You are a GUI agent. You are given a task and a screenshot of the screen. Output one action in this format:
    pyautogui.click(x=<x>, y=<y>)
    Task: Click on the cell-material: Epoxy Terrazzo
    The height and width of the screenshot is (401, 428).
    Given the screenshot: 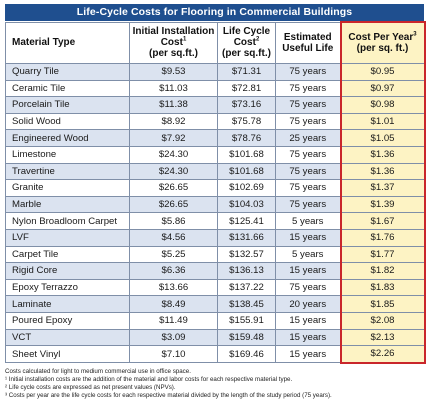 What is the action you would take?
    pyautogui.click(x=67, y=287)
    